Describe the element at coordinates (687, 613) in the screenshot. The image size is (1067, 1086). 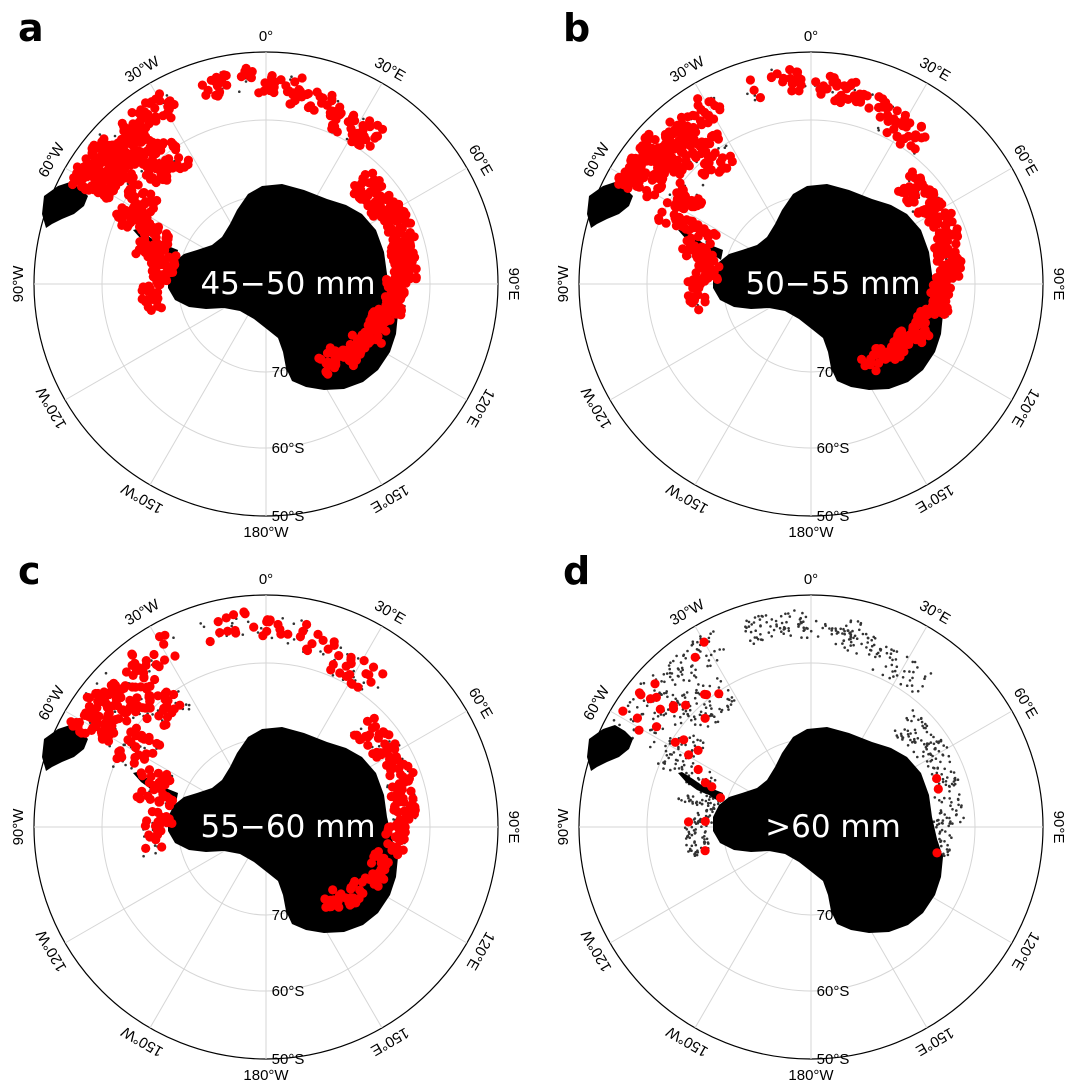
I see `longitude-label: 30°W` at that location.